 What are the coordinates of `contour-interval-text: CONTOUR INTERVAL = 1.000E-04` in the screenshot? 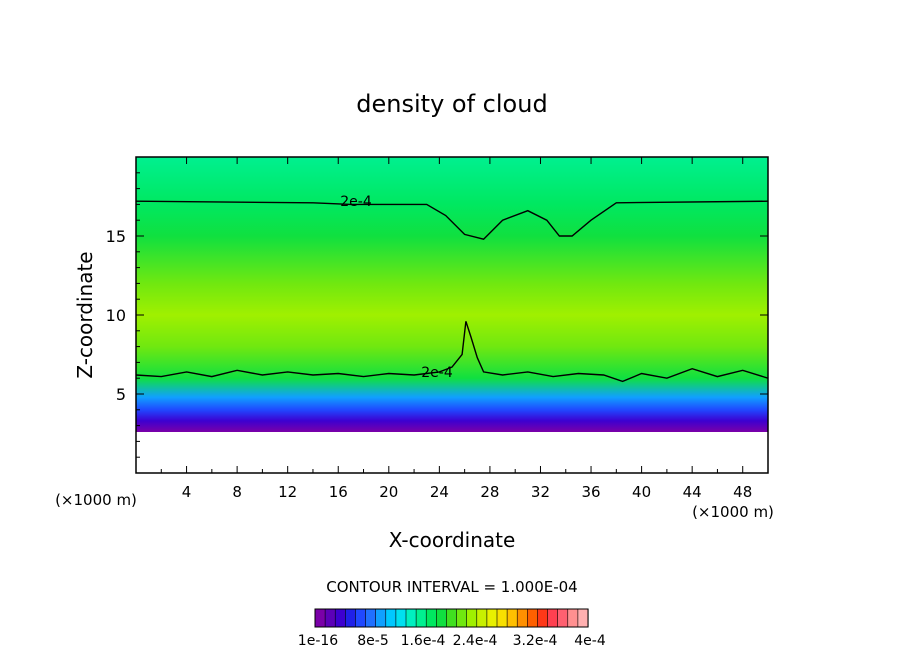 It's located at (451, 587).